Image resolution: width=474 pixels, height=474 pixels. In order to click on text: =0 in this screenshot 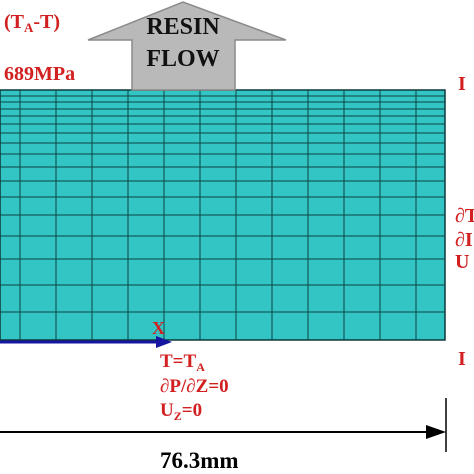, I will do `click(192, 410)`.